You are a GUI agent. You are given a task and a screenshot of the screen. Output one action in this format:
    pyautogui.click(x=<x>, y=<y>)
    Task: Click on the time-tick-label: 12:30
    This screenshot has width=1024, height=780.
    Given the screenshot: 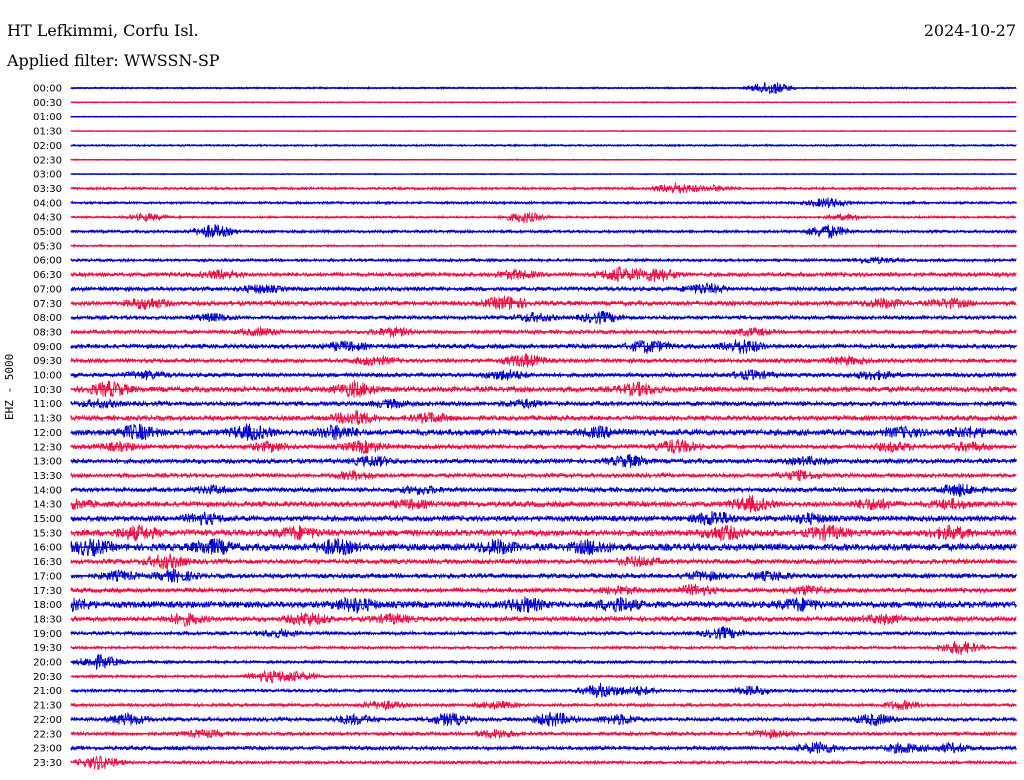 What is the action you would take?
    pyautogui.click(x=47, y=447)
    